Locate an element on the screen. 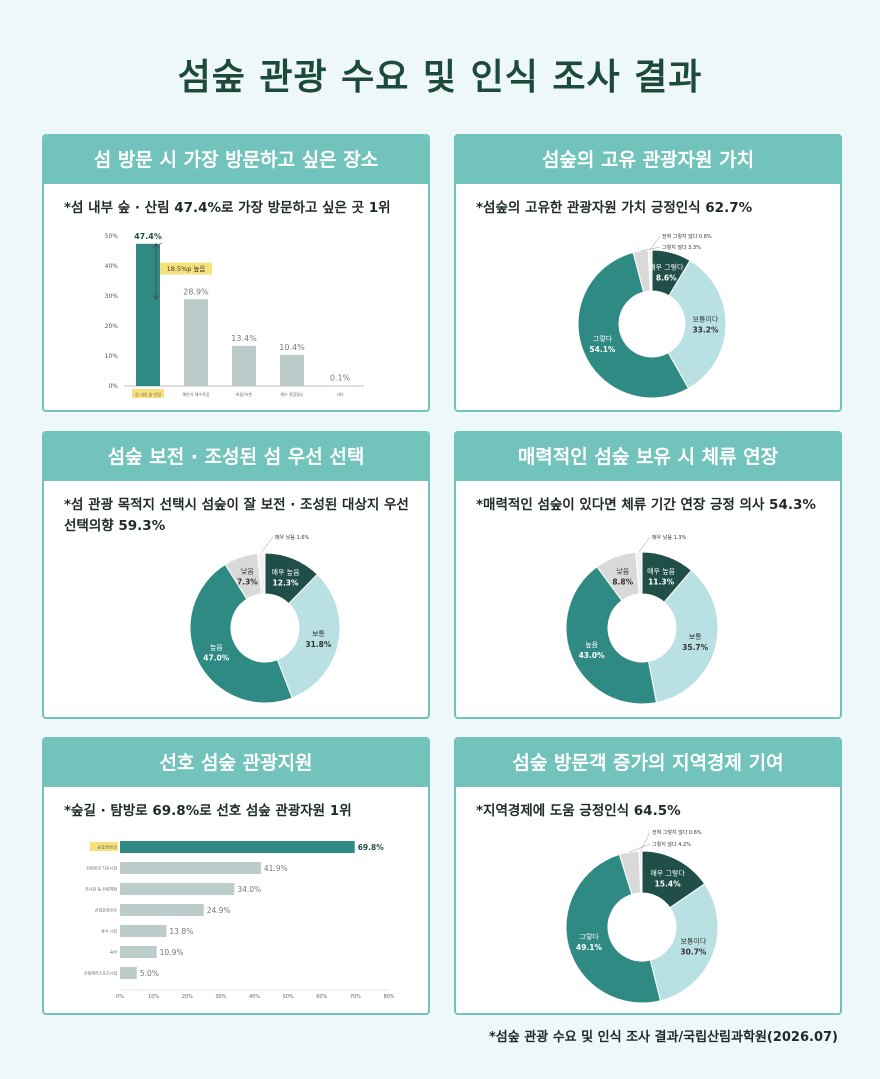  bar-value-label: 13.8% is located at coordinates (181, 931).